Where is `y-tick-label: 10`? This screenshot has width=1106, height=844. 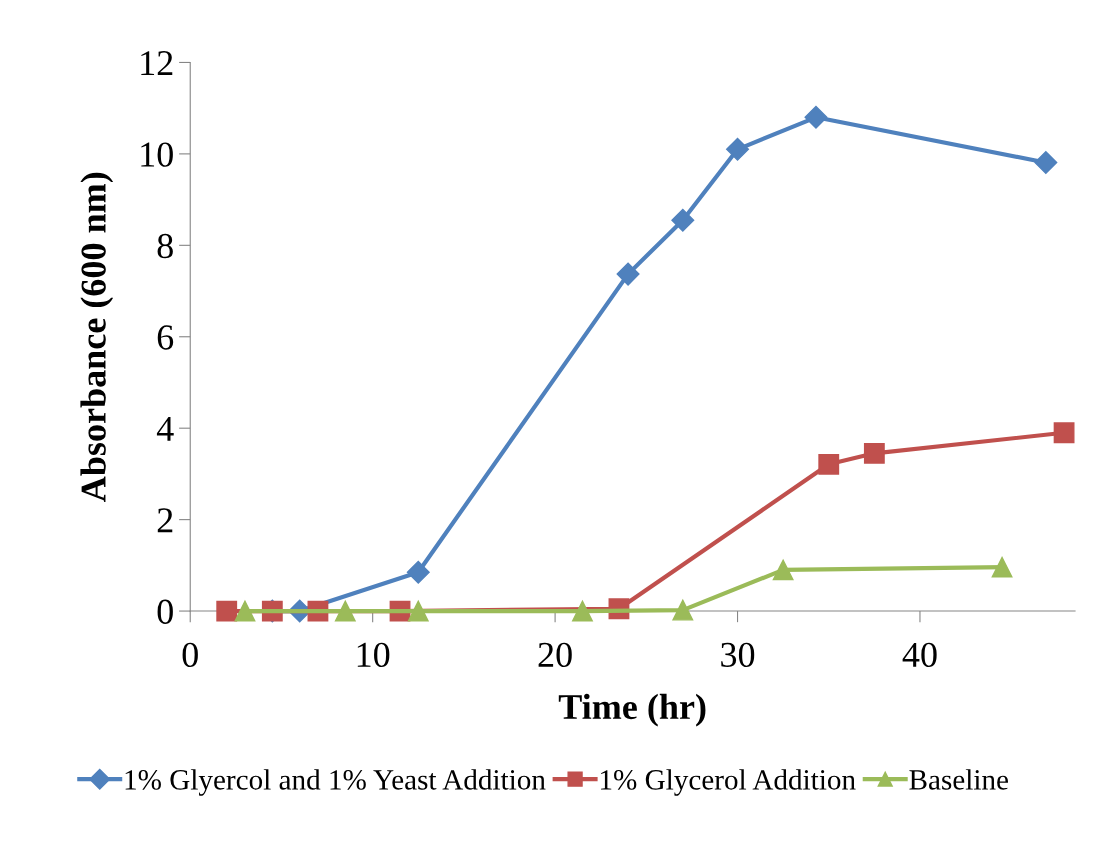
y-tick-label: 10 is located at coordinates (157, 154).